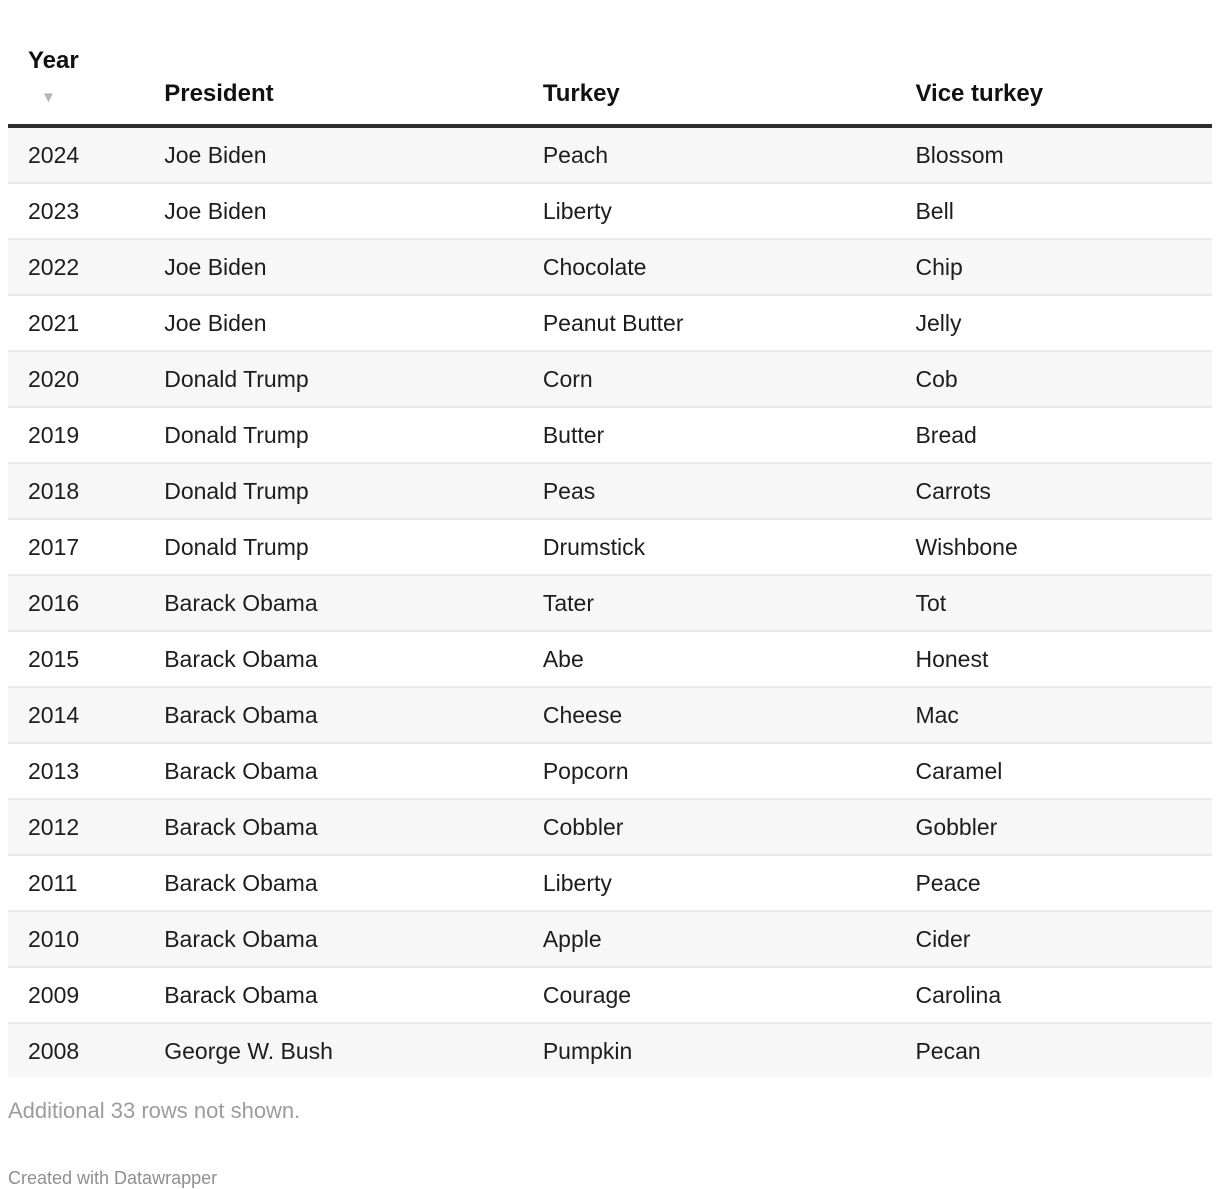 This screenshot has height=1189, width=1220. I want to click on cell-turkey: Apple, so click(709, 938).